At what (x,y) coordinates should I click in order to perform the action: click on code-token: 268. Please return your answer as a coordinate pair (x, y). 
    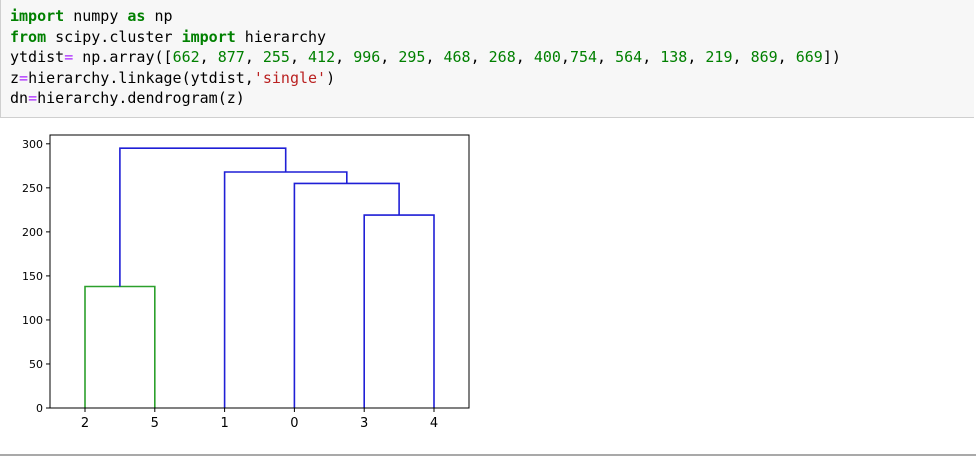
    Looking at the image, I should click on (502, 57).